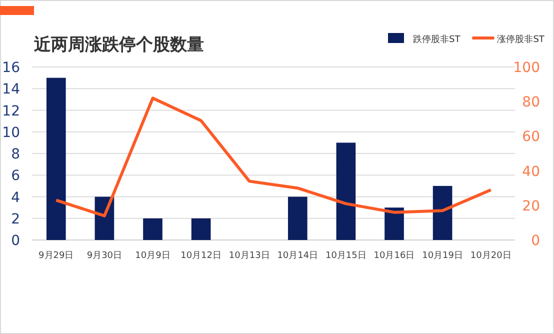  What do you see at coordinates (11, 111) in the screenshot?
I see `y-tick-label: 12` at bounding box center [11, 111].